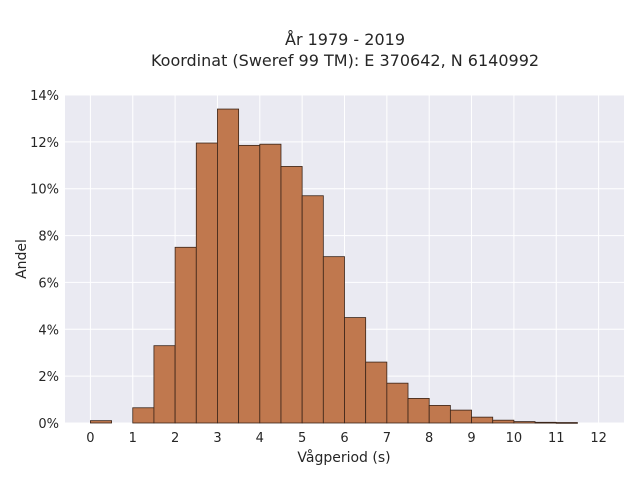 This screenshot has height=480, width=640. I want to click on x-axis-label: Vågperiod (s), so click(343, 457).